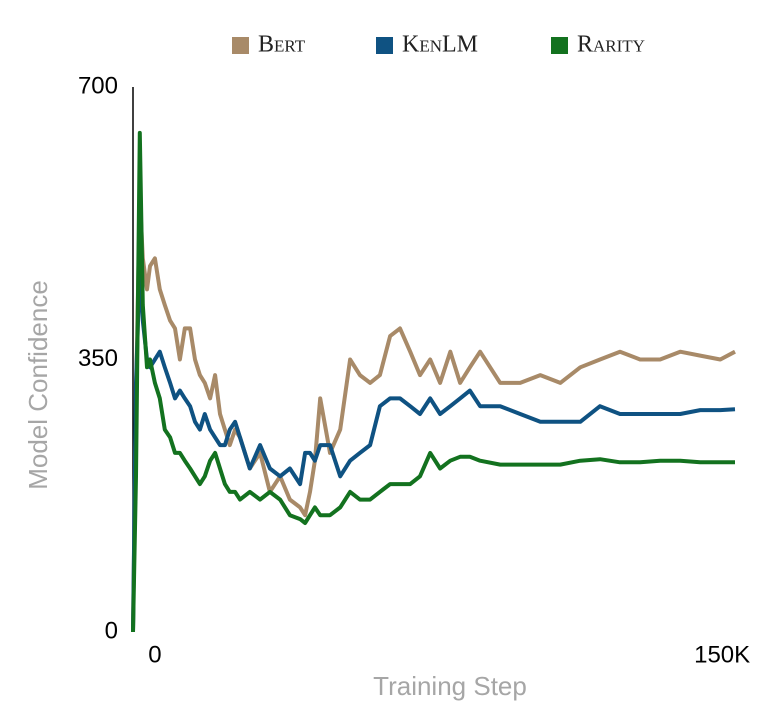 The image size is (781, 721). I want to click on y-tick-label: 0, so click(111, 630).